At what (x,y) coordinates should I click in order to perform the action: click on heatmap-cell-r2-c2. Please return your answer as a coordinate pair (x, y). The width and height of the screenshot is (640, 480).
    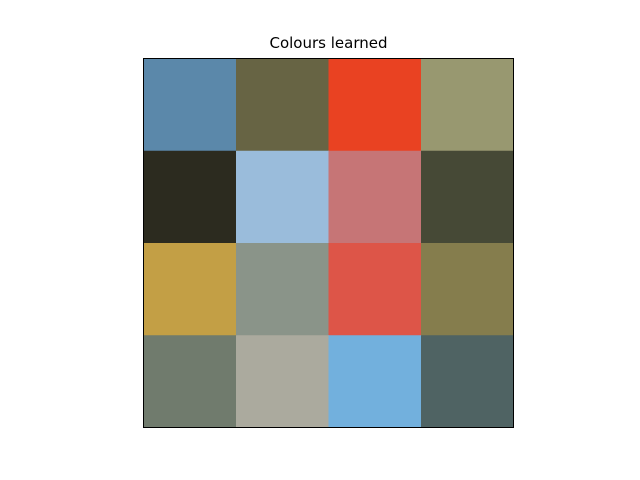
    Looking at the image, I should click on (375, 289).